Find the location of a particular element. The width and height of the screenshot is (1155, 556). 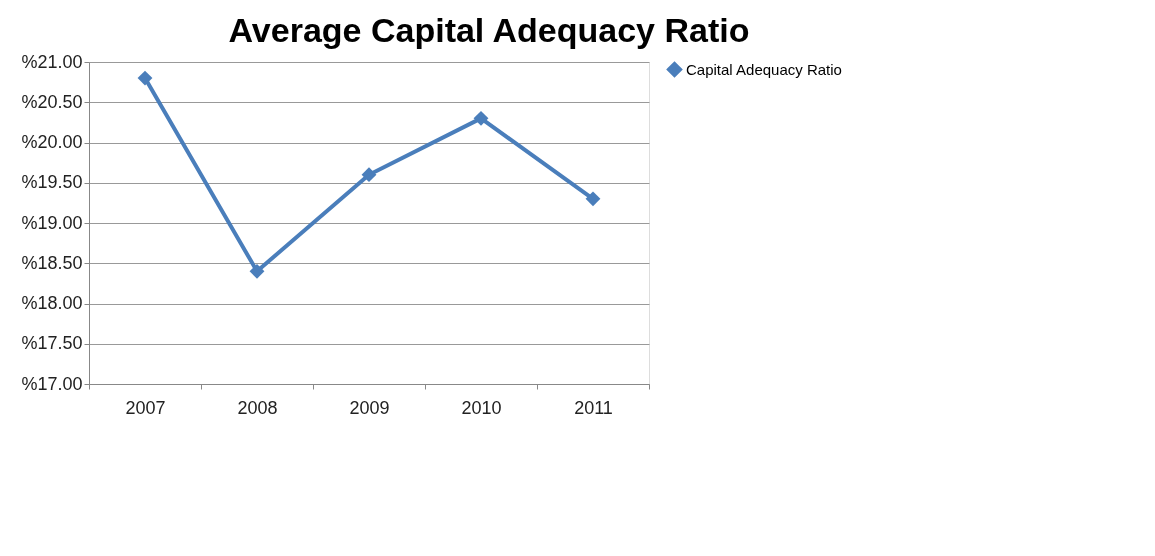

y-tick-label: %18.00 is located at coordinates (52, 303).